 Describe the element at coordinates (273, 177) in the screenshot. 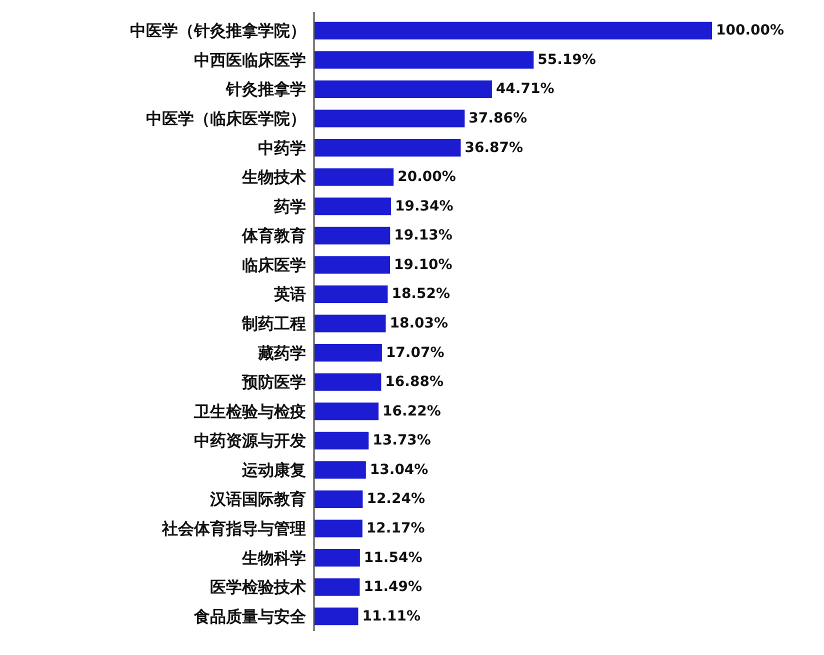

I see `y-tick-label: 生物技术` at that location.